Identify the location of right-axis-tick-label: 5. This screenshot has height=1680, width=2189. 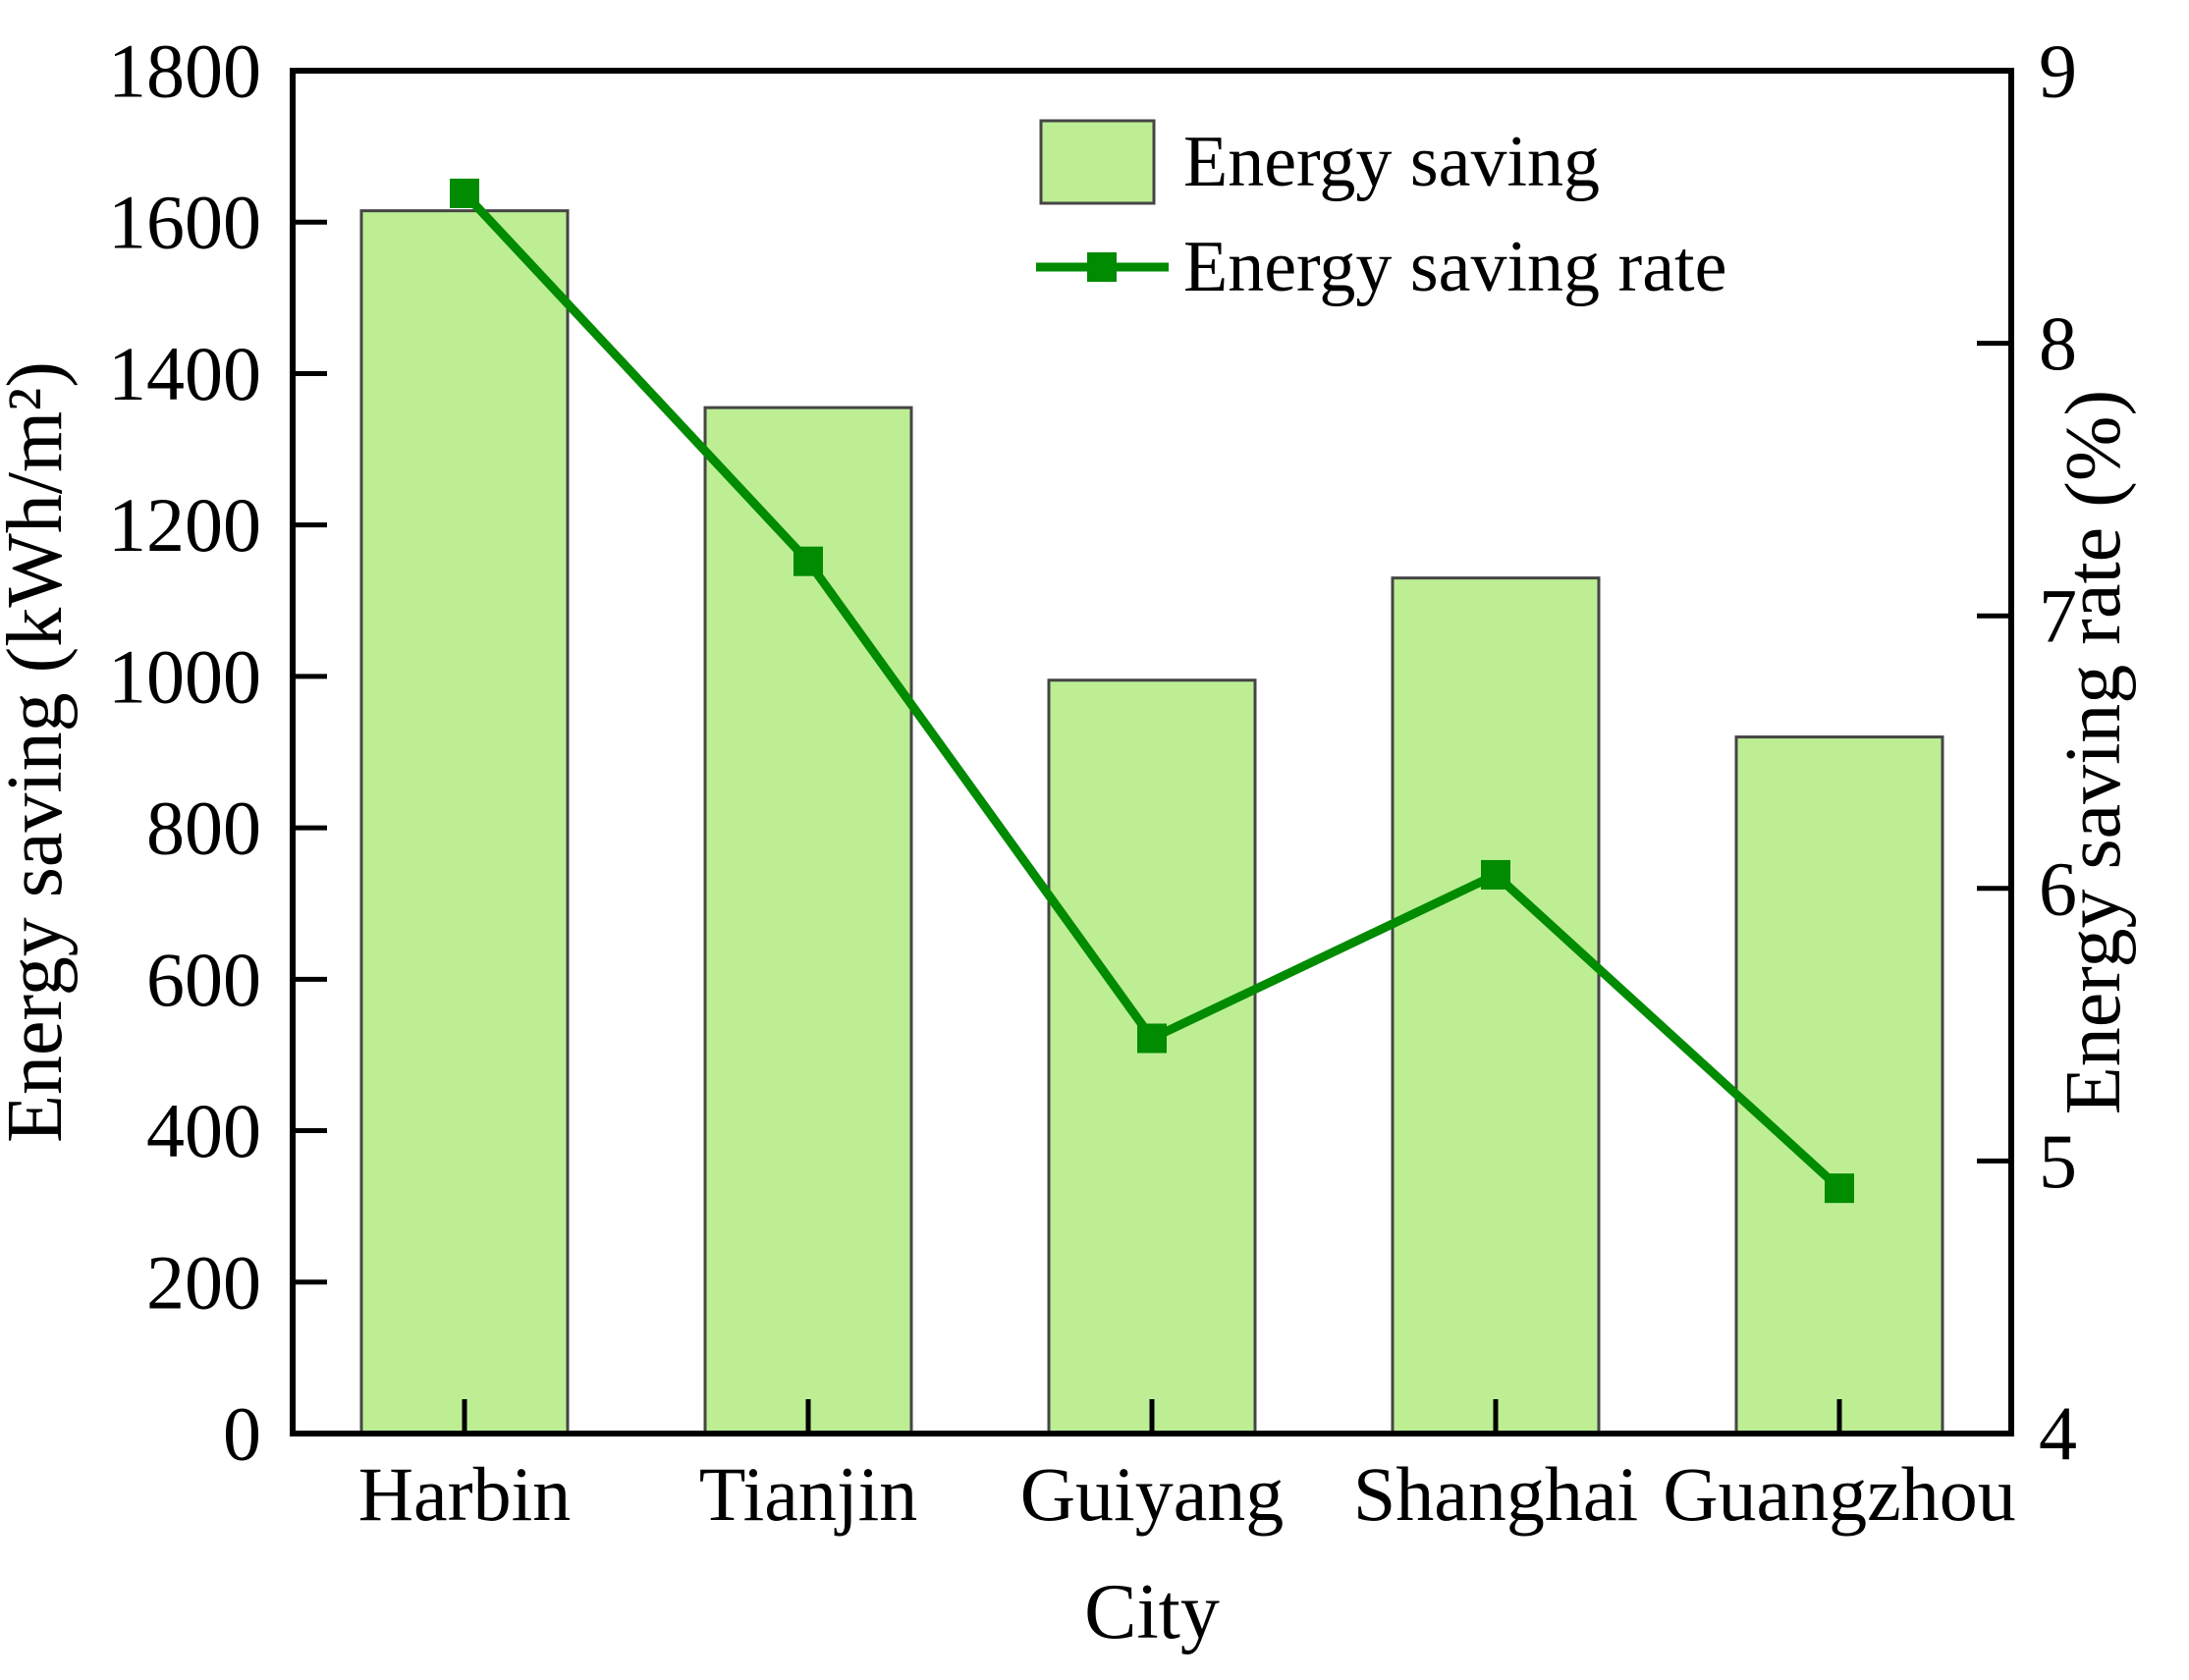
(2058, 1161).